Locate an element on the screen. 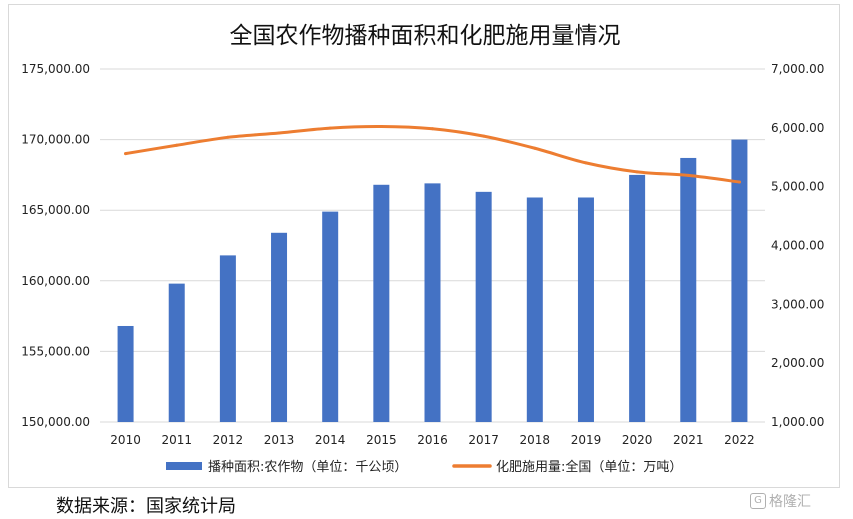 Image resolution: width=853 pixels, height=519 pixels. x-tick-label: 2016 is located at coordinates (432, 440).